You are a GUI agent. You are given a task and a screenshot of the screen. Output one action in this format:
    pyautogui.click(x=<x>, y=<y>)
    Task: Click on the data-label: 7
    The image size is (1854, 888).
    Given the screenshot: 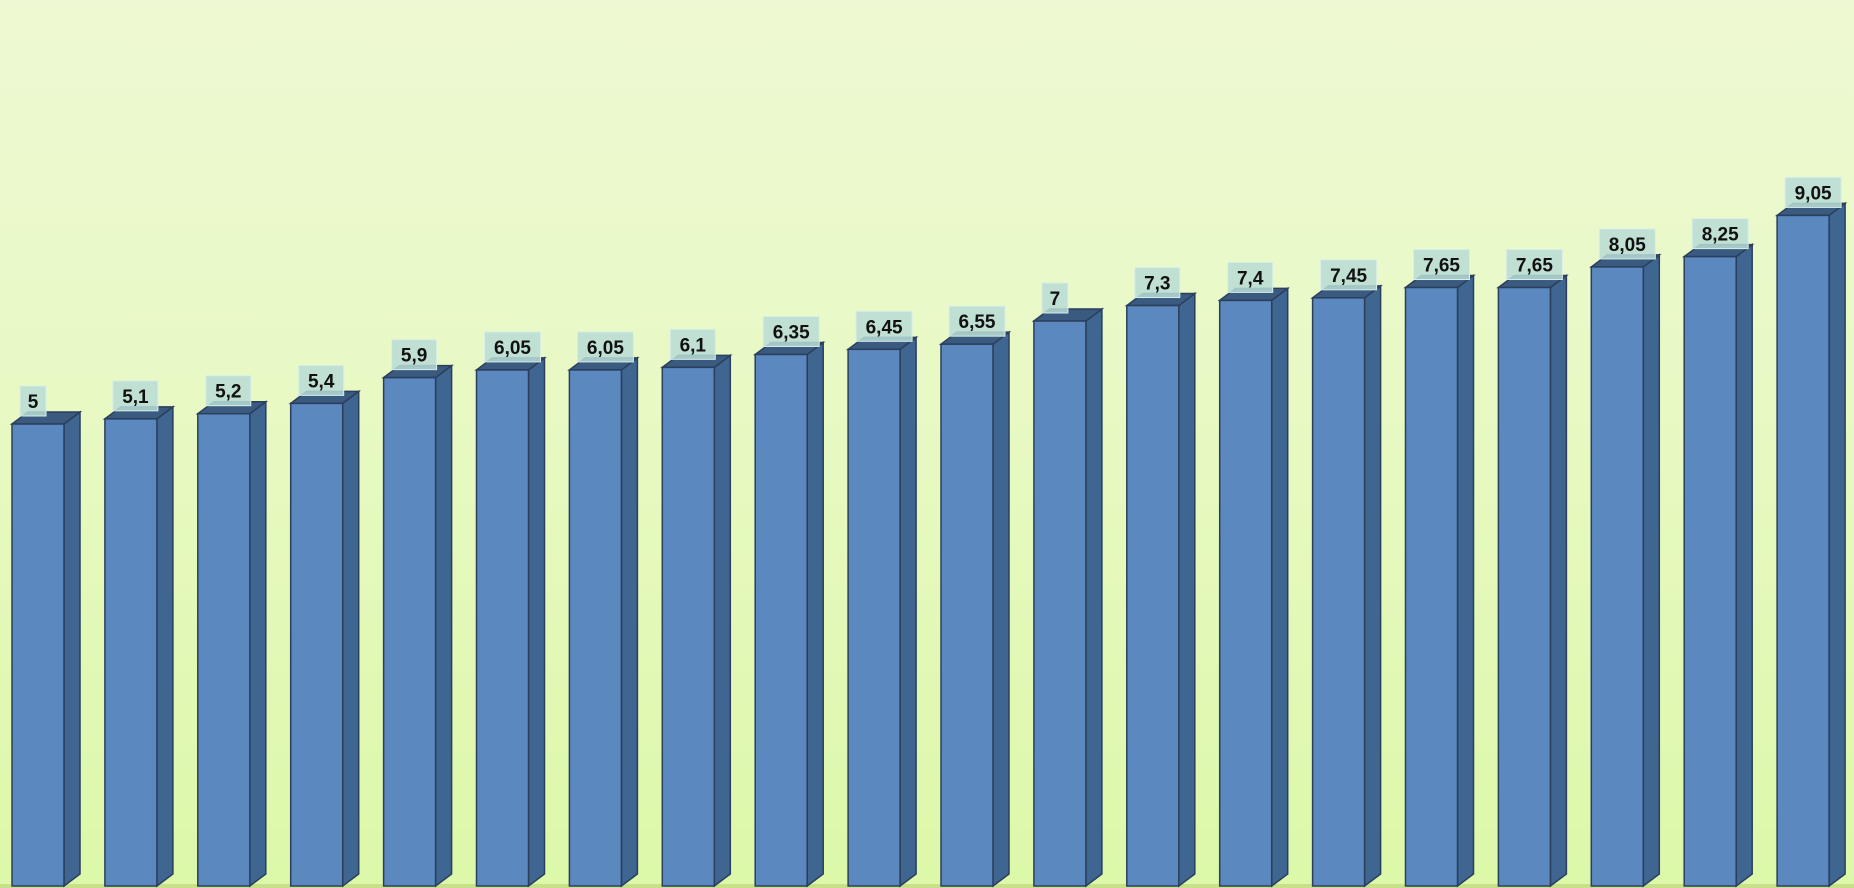 What is the action you would take?
    pyautogui.click(x=1055, y=299)
    